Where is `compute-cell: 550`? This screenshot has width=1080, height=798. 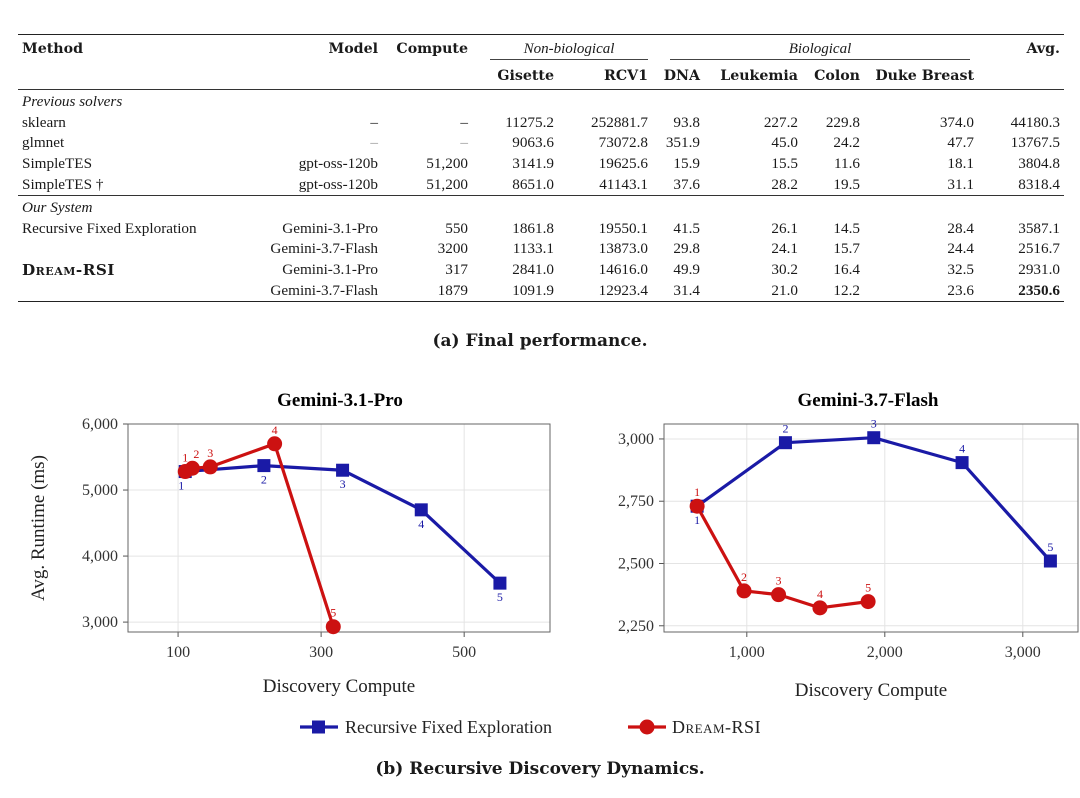
compute-cell: 550 is located at coordinates (456, 228).